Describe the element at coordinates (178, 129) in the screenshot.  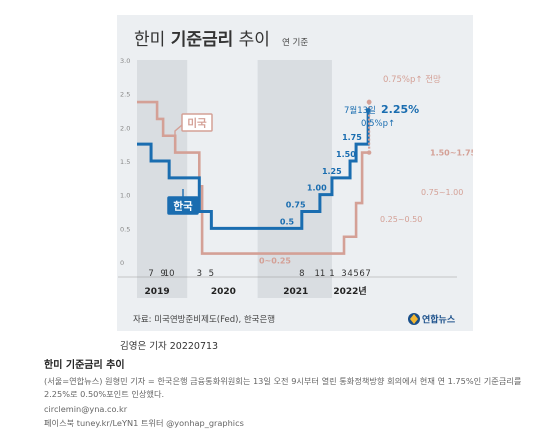
I see `legend-us-pointer` at that location.